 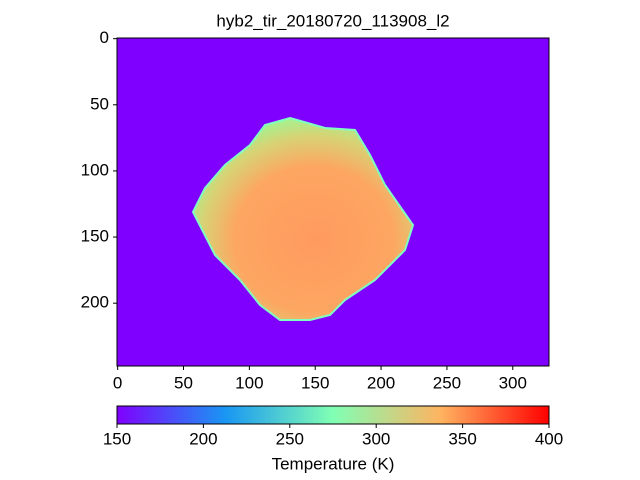 I want to click on colorbar-tick-label: 150, so click(x=117, y=438).